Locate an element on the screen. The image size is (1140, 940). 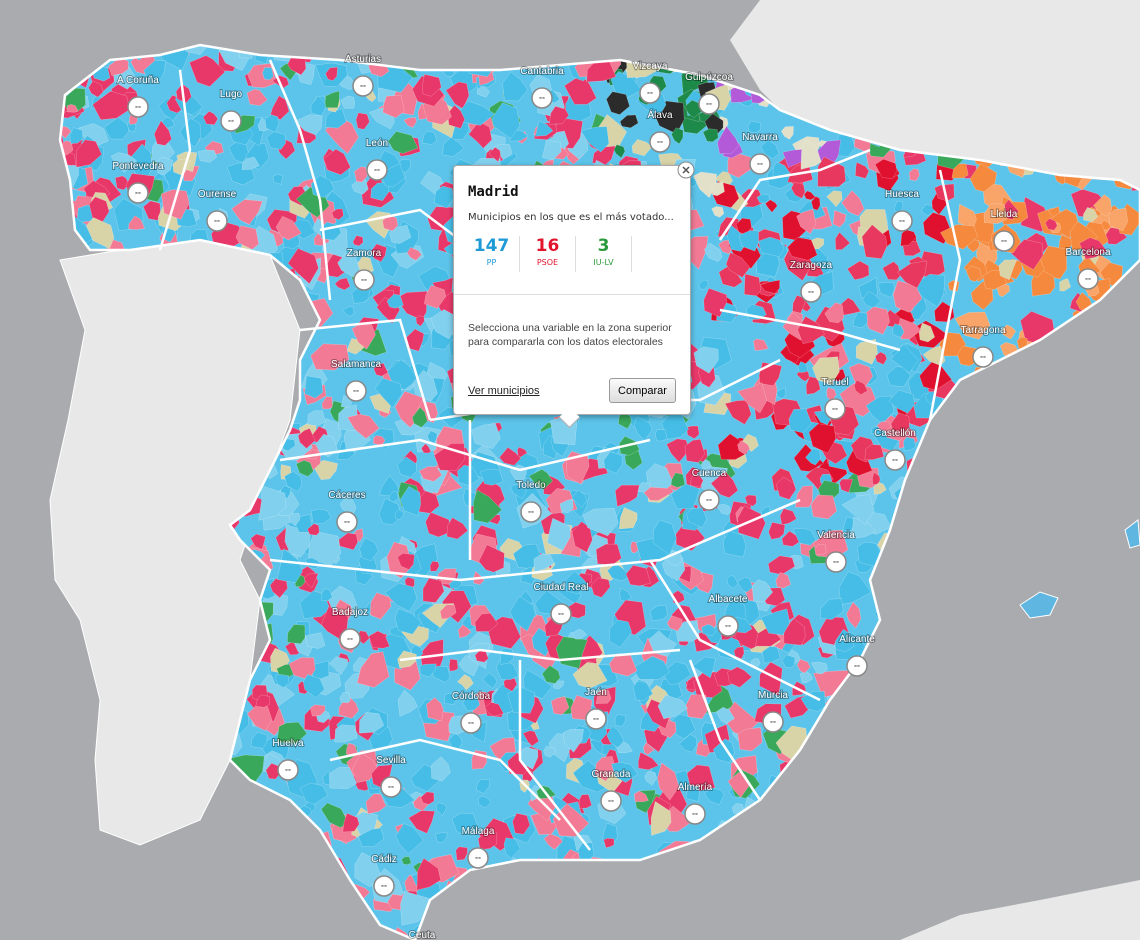
party-stat: 147 PP is located at coordinates (492, 254).